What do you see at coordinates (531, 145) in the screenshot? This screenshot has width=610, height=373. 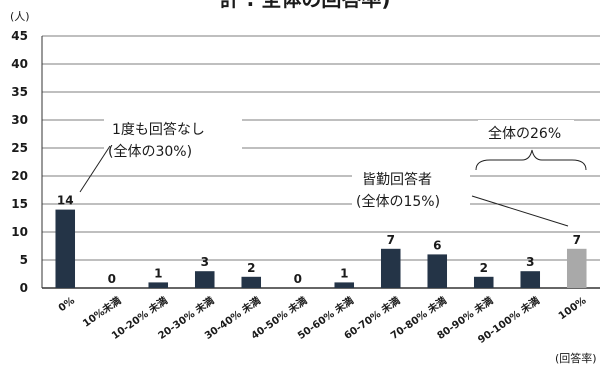 I see `annotation-total: 全体の26%` at bounding box center [531, 145].